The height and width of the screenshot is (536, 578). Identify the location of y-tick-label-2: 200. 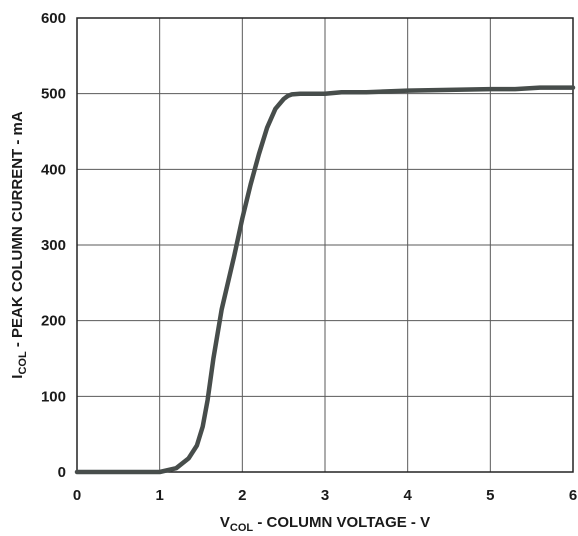
(53, 321).